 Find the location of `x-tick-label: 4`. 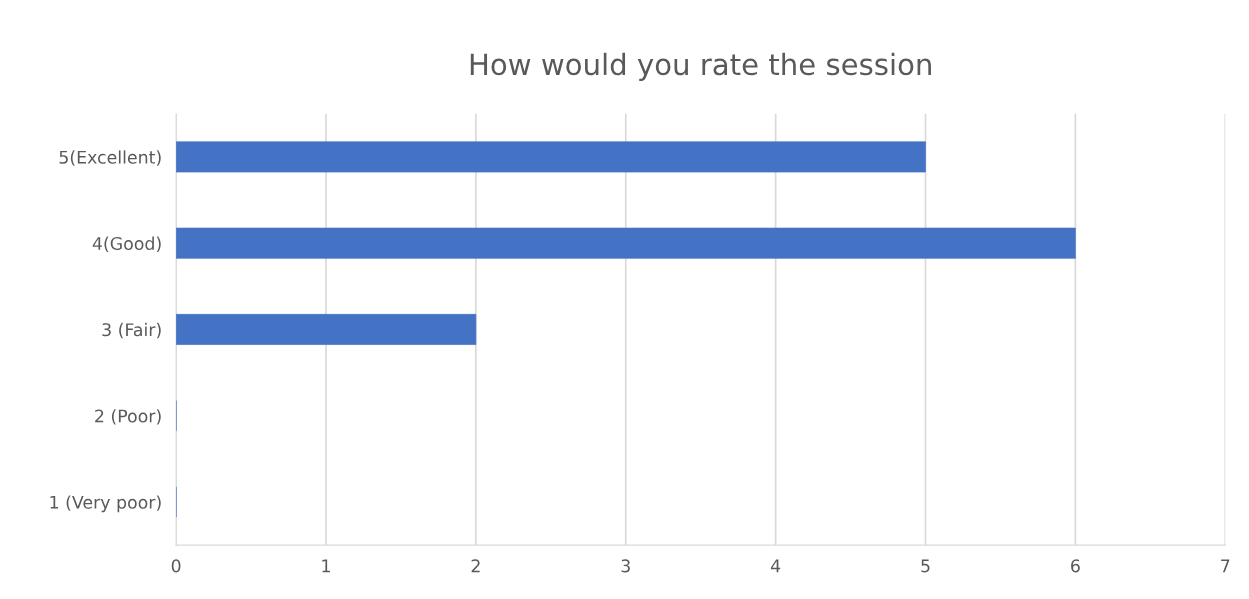

x-tick-label: 4 is located at coordinates (775, 566).